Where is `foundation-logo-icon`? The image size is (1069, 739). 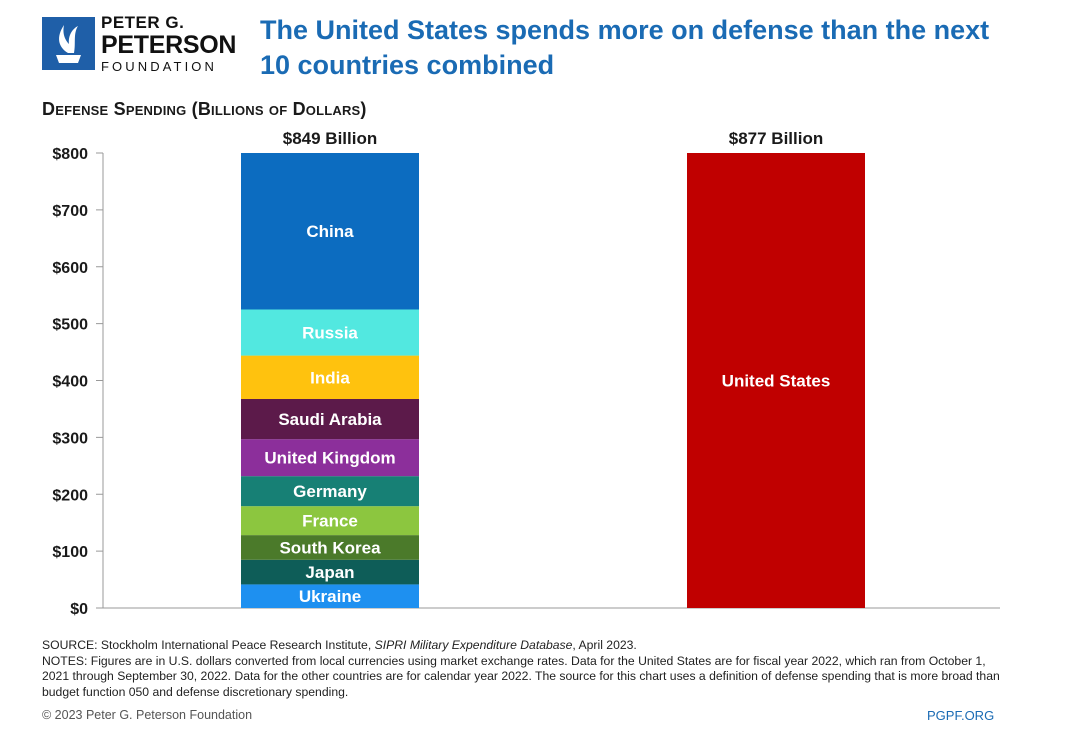
foundation-logo-icon is located at coordinates (68, 43).